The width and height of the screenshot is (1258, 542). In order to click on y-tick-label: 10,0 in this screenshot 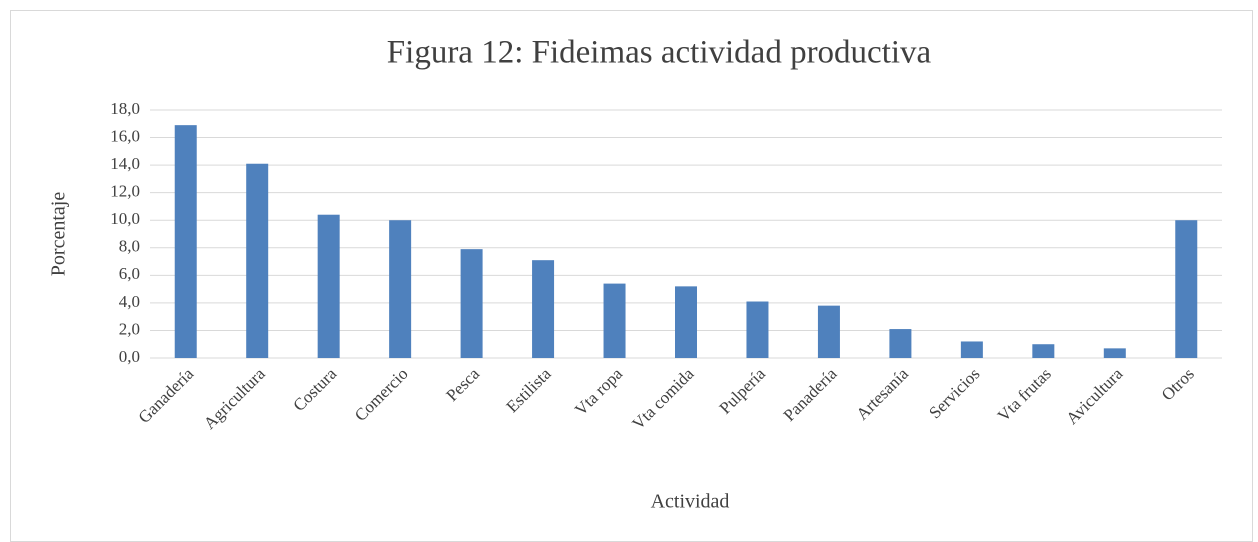, I will do `click(125, 218)`.